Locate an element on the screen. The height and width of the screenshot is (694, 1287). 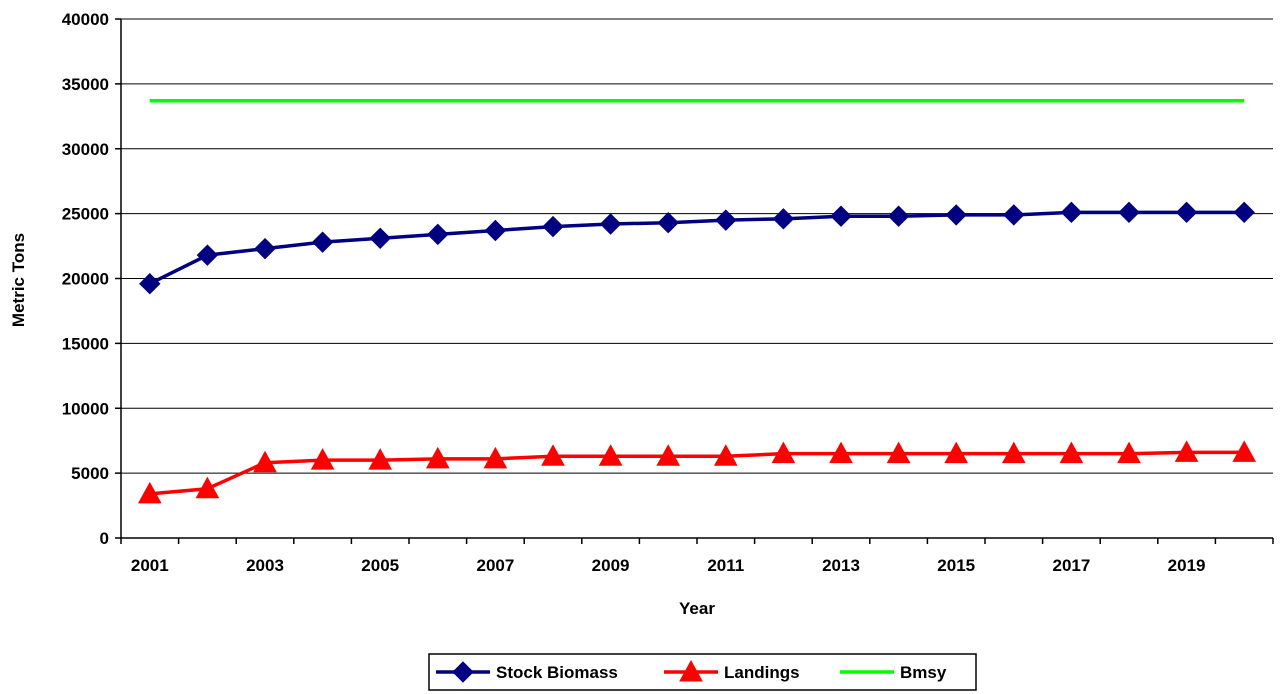
y-tick-label: 30000 is located at coordinates (85, 149).